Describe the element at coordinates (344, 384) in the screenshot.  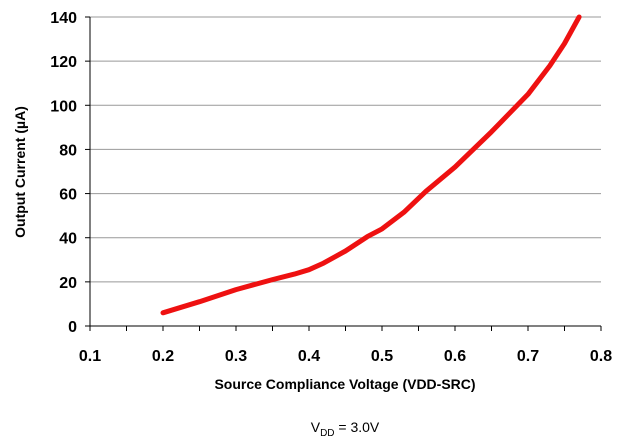
I see `x-axis-title: Source Compliance Voltage (VDD-SRC)` at that location.